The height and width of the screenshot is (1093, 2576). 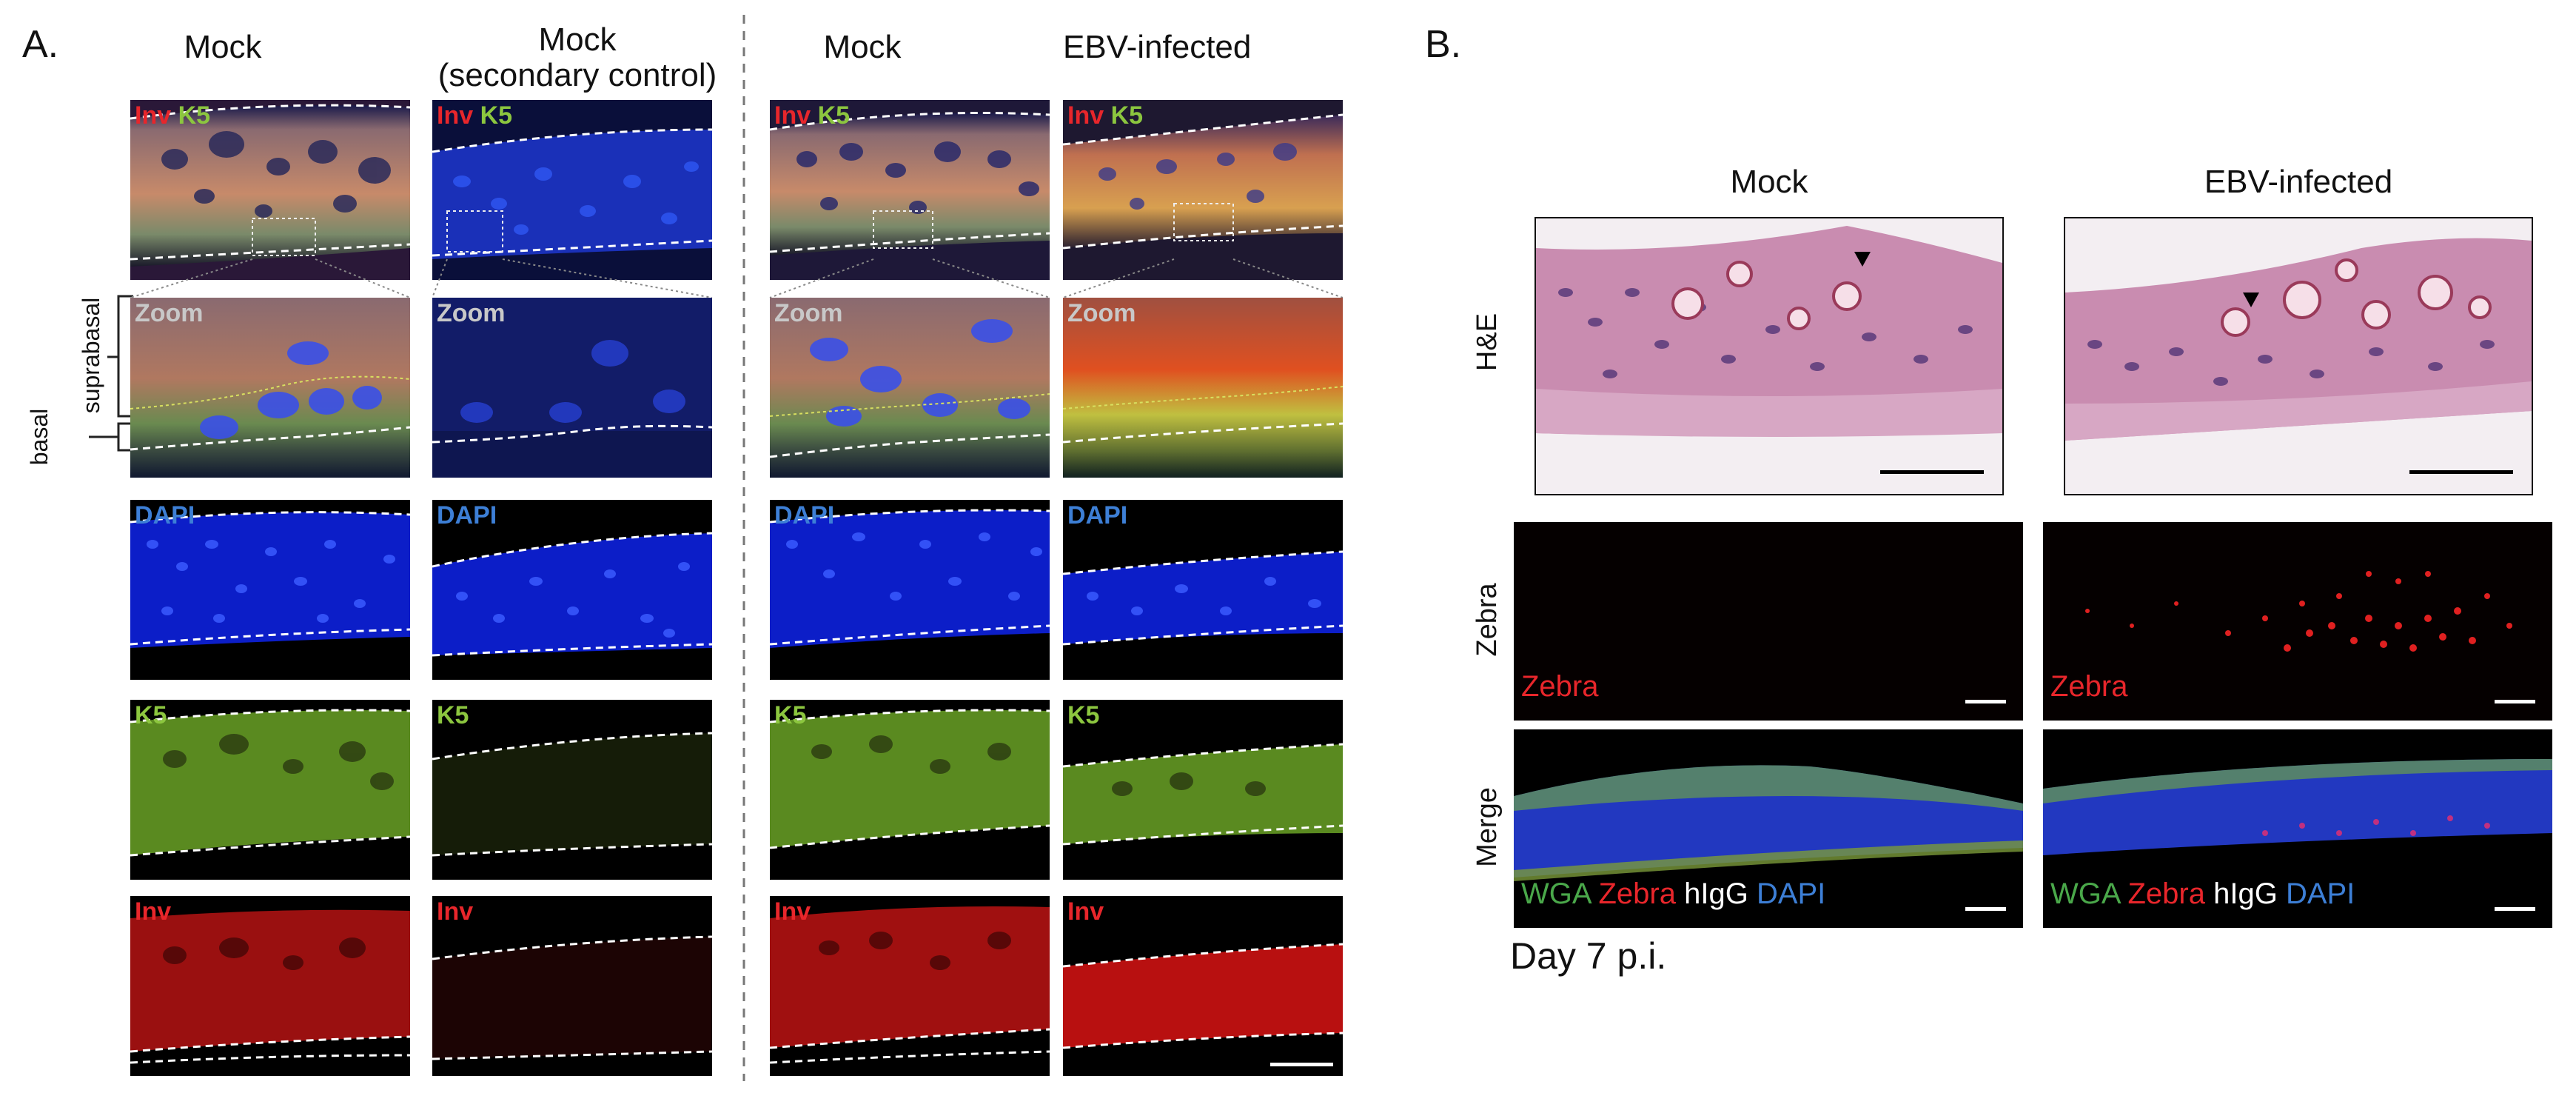 I want to click on panel-b-letter: B., so click(x=1443, y=44).